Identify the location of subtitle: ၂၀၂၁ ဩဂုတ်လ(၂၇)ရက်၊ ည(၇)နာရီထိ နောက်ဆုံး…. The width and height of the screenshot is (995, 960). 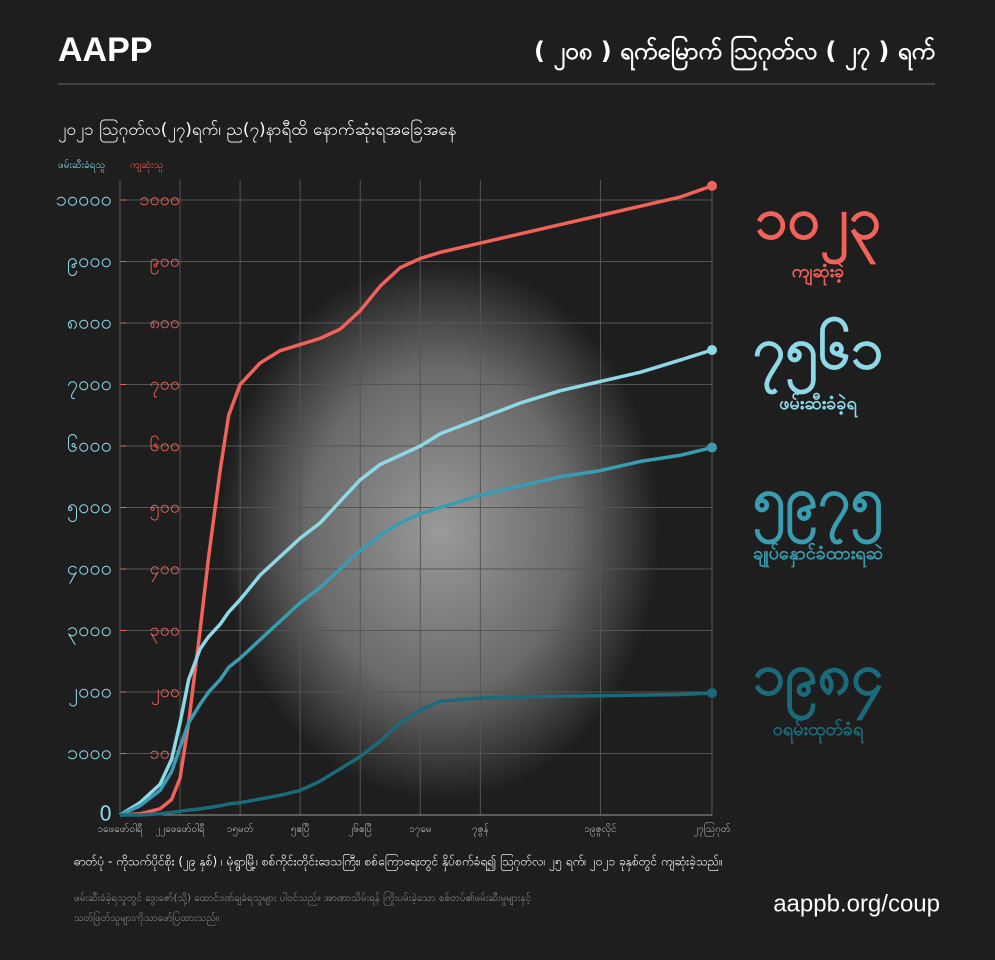
(257, 130).